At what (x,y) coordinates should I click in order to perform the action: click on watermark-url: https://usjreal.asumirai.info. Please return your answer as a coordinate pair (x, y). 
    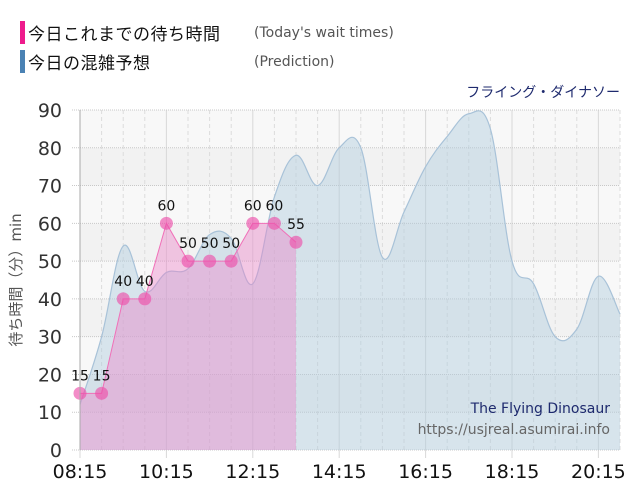
    Looking at the image, I should click on (513, 430).